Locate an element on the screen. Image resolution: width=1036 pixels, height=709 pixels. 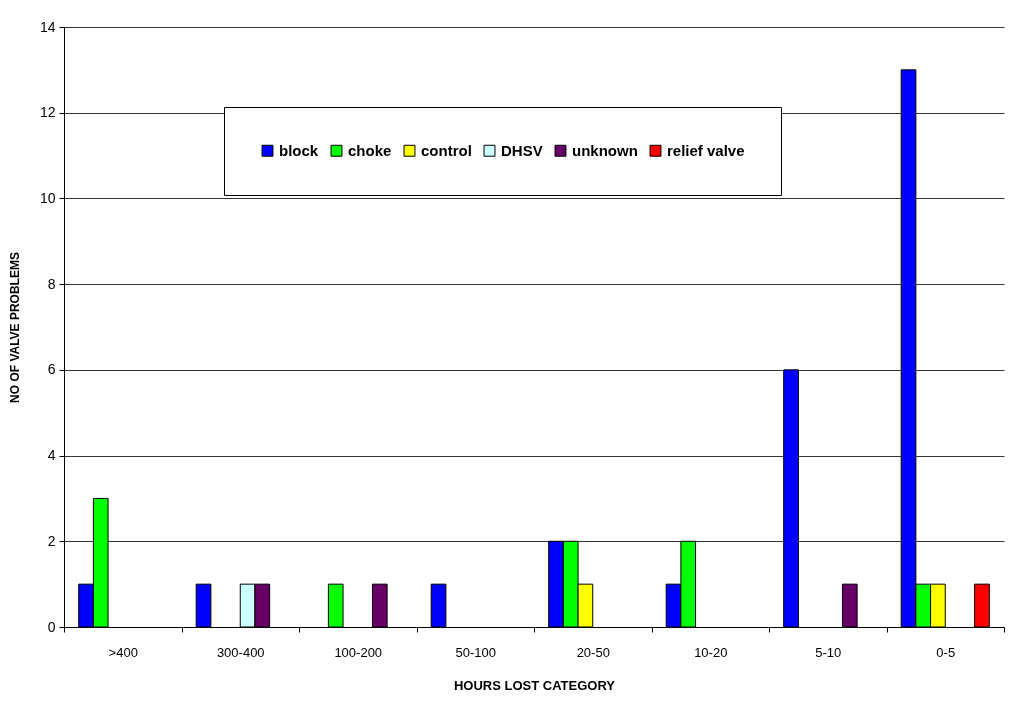
y-tick-label: 12 is located at coordinates (47, 112).